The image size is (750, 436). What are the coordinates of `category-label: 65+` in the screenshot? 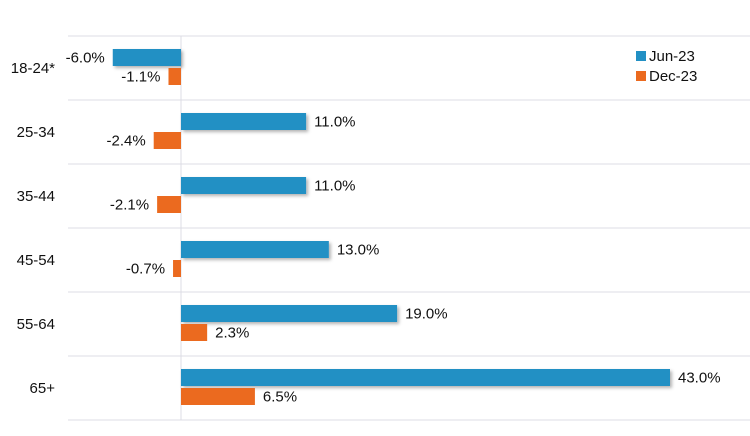 It's located at (43, 388).